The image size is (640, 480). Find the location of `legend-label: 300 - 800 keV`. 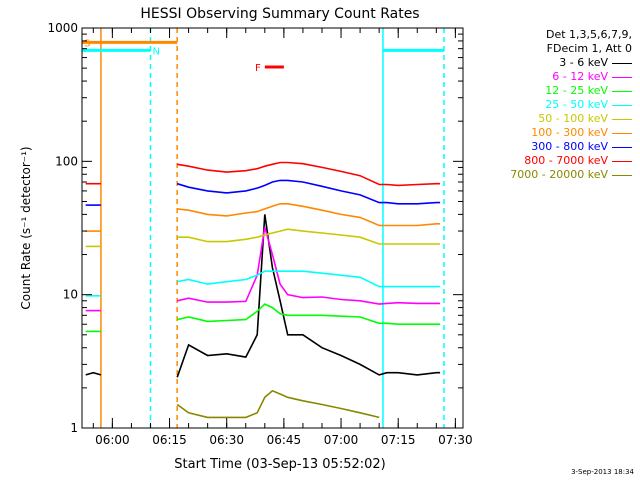

legend-label: 300 - 800 keV is located at coordinates (569, 146).